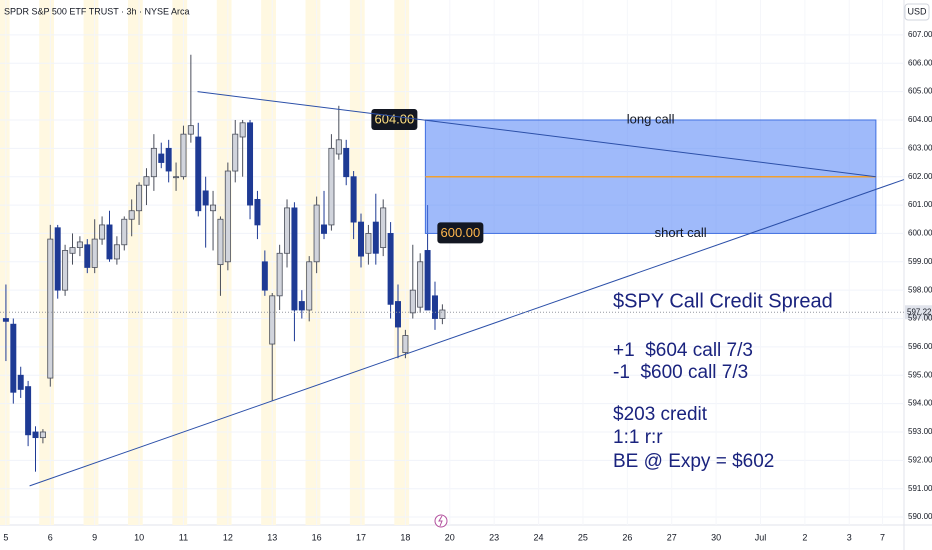  What do you see at coordinates (317, 537) in the screenshot?
I see `x-tick-label: 16` at bounding box center [317, 537].